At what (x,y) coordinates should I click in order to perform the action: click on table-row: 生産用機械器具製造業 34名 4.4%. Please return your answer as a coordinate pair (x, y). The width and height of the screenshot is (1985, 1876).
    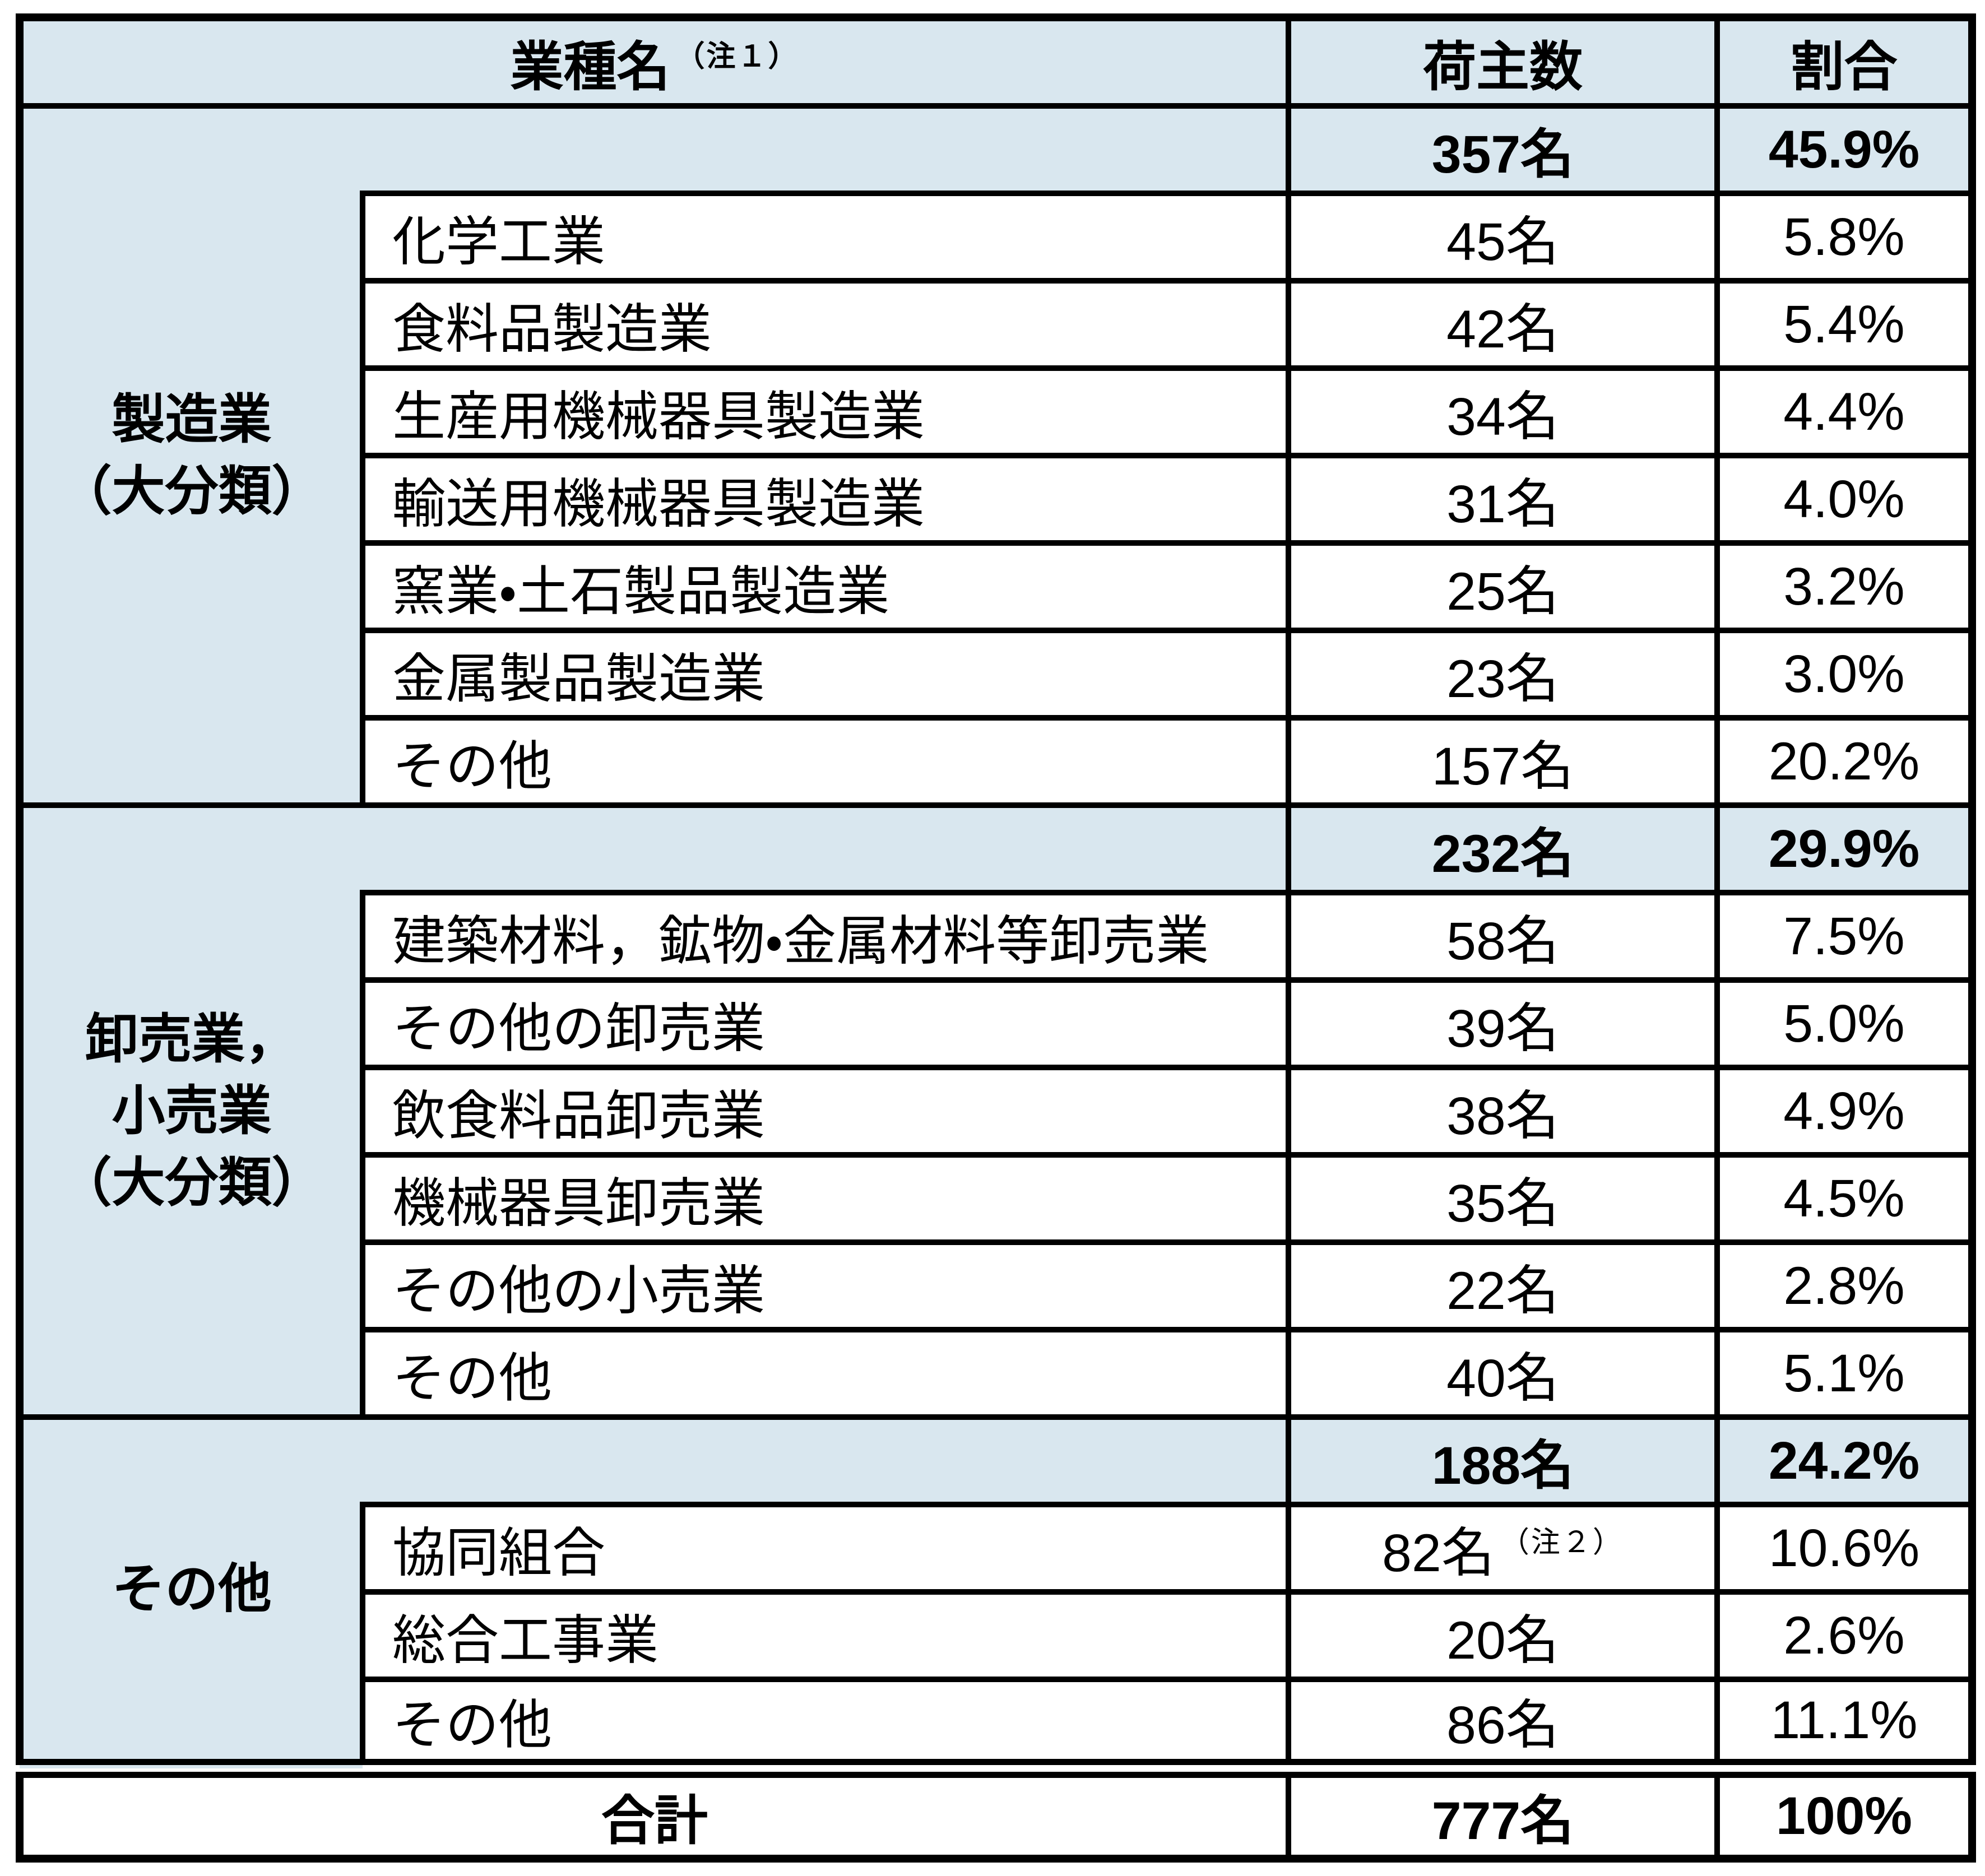
    Looking at the image, I should click on (997, 411).